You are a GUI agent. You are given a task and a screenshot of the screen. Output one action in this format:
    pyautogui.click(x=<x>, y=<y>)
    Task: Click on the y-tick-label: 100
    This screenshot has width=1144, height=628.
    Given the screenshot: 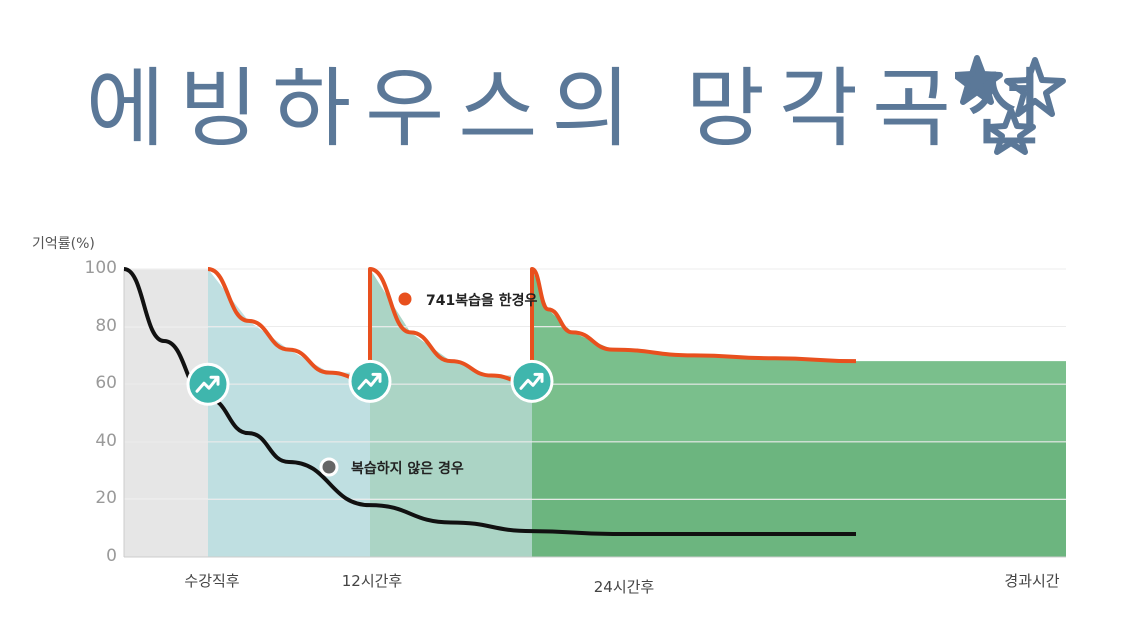 What is the action you would take?
    pyautogui.click(x=100, y=268)
    